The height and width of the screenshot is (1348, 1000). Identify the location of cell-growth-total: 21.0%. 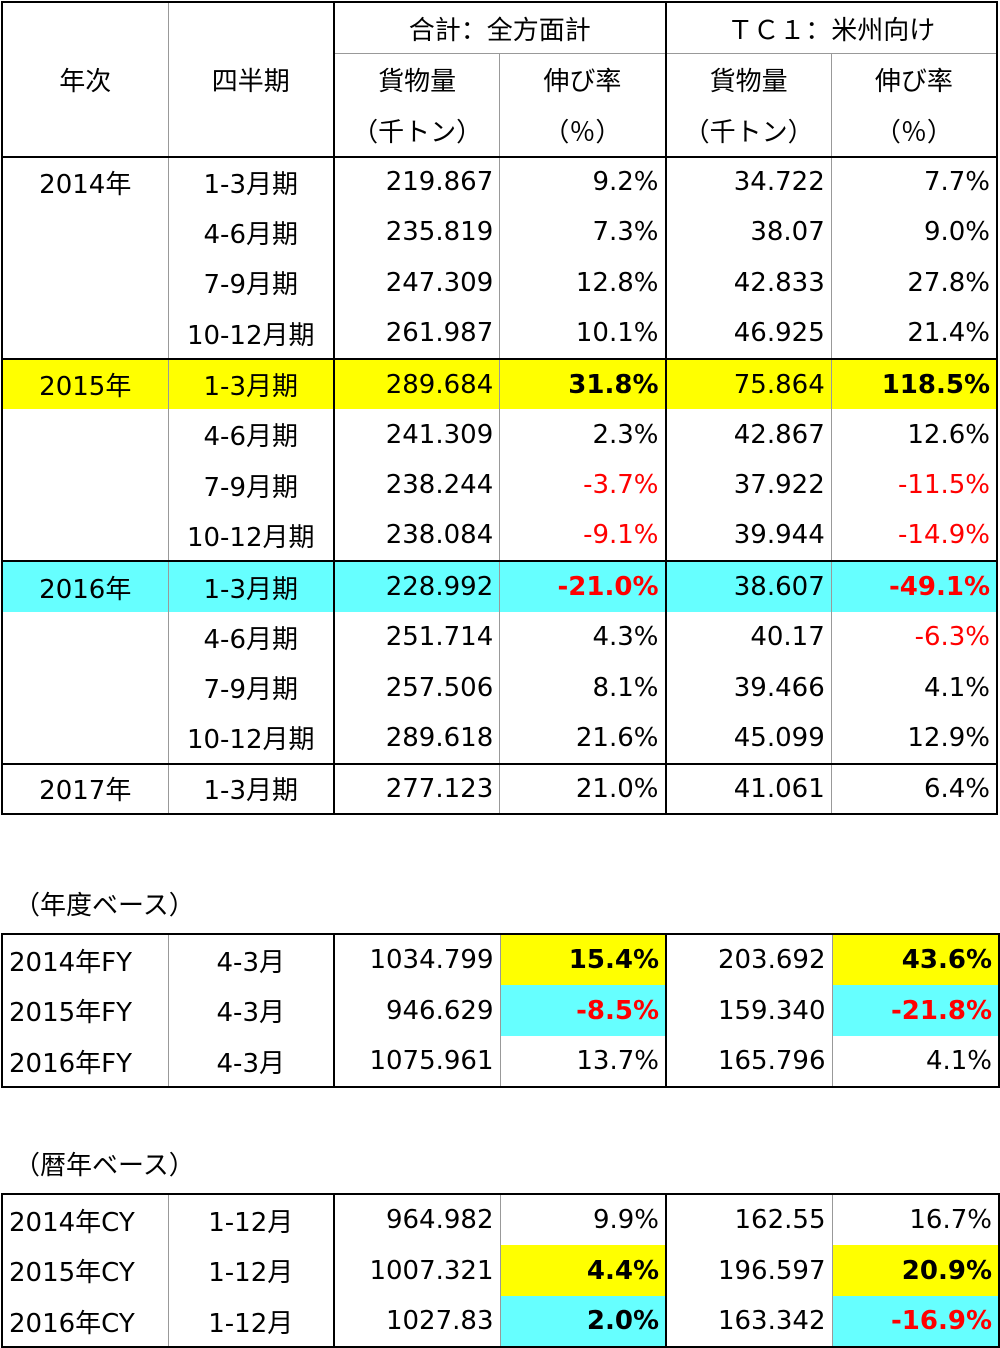
(582, 788).